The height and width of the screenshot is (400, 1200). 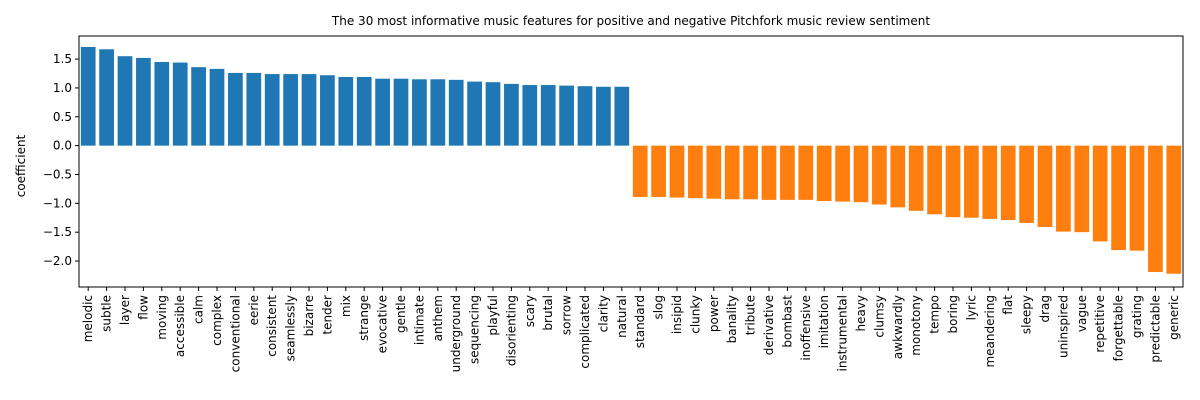 What do you see at coordinates (474, 113) in the screenshot?
I see `bar-sequencing` at bounding box center [474, 113].